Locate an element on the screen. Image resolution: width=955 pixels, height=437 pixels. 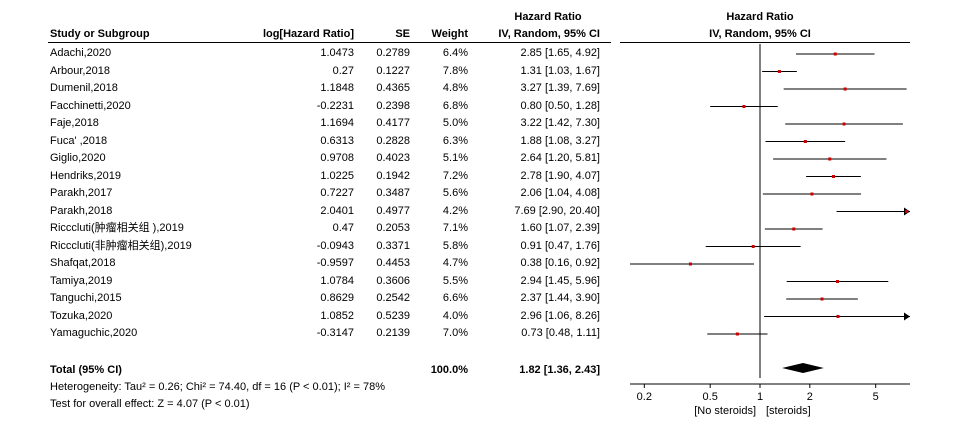
study-loghr: 0.6313 is located at coordinates (337, 140).